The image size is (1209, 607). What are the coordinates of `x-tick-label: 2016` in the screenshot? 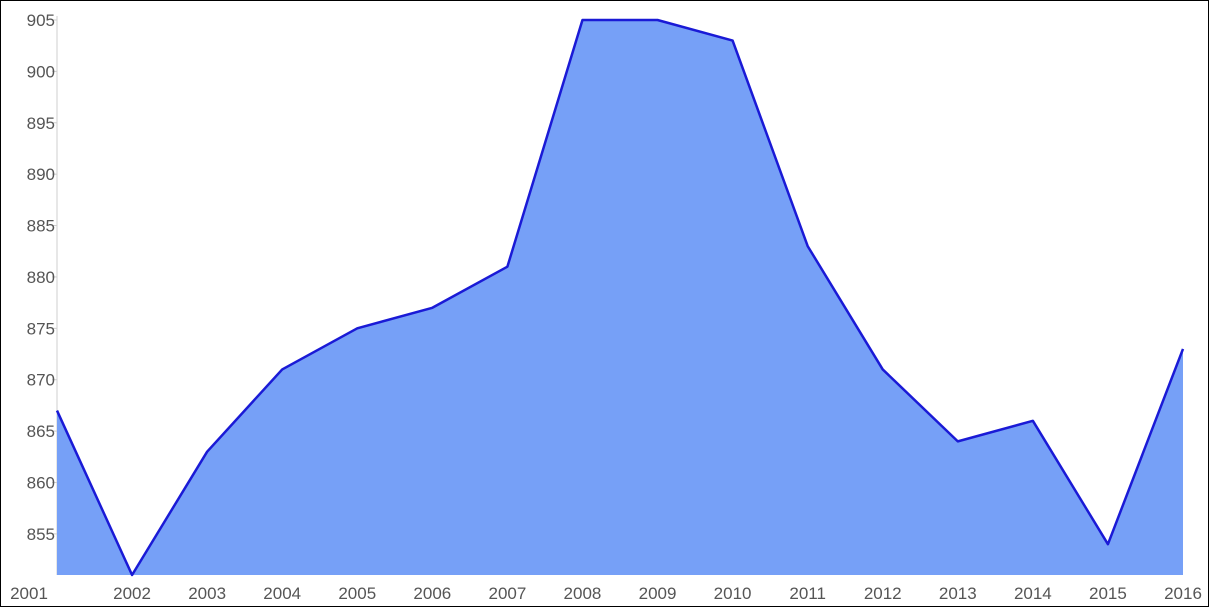 It's located at (1183, 593).